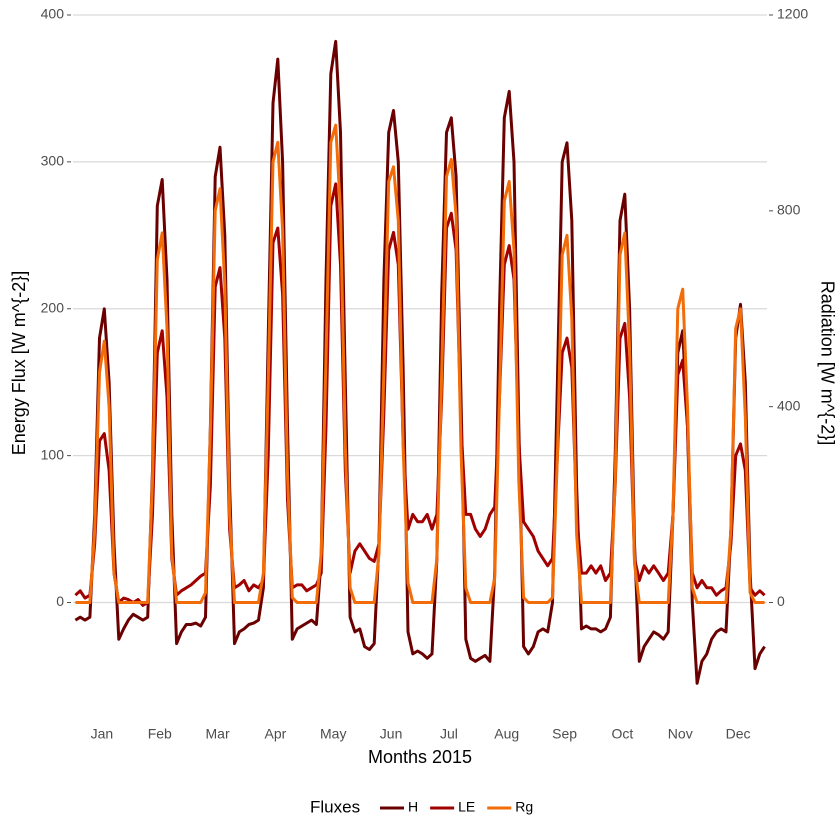 The image size is (840, 840). What do you see at coordinates (738, 734) in the screenshot?
I see `x-tick-label: Dec` at bounding box center [738, 734].